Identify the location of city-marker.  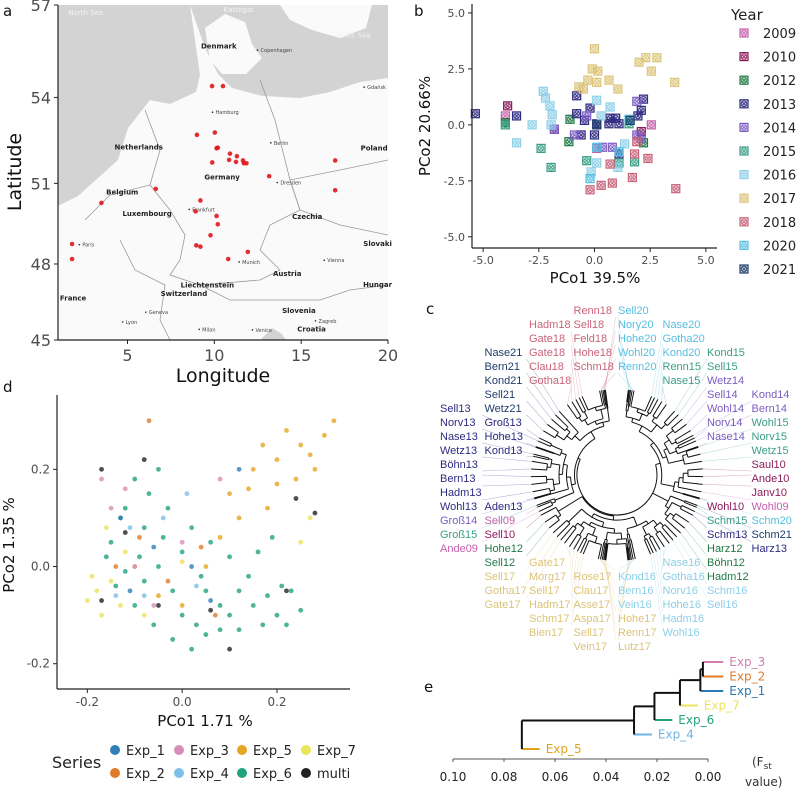
(324, 260).